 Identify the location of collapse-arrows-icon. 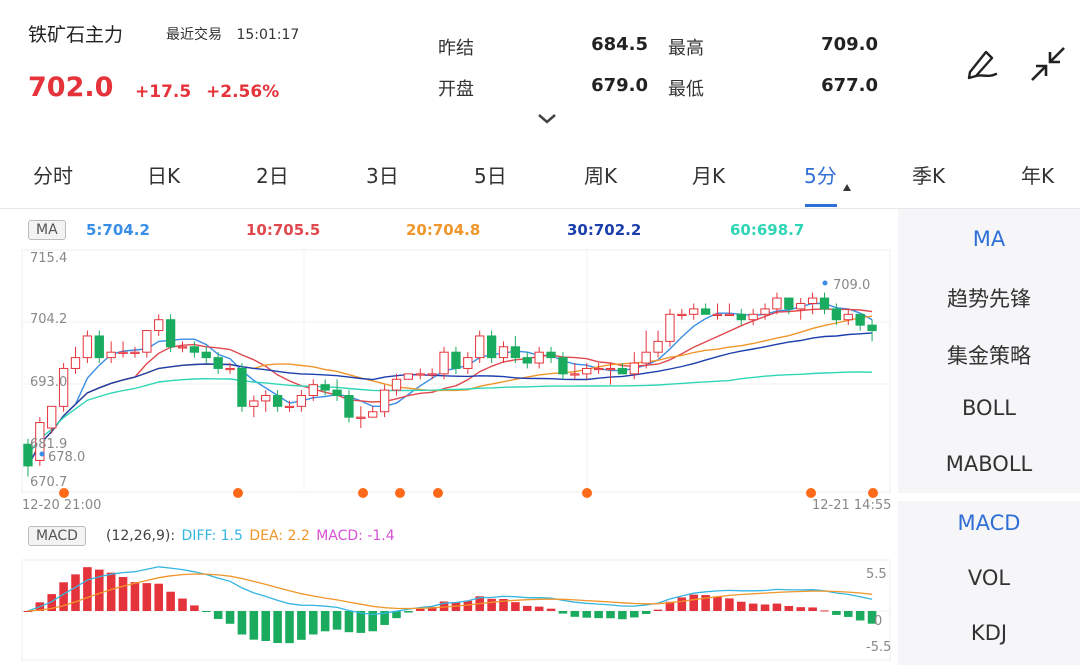
(1048, 64).